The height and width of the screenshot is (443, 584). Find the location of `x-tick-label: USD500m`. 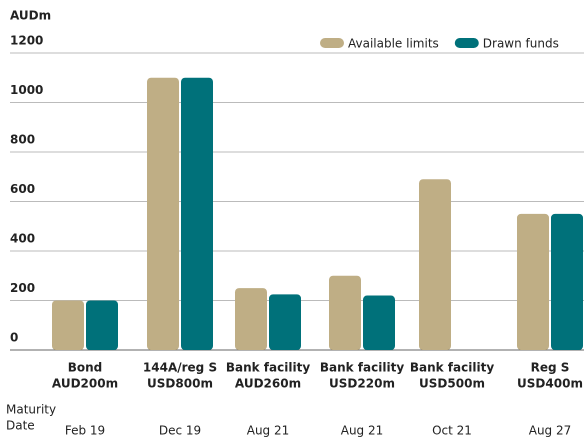

x-tick-label: USD500m is located at coordinates (452, 384).